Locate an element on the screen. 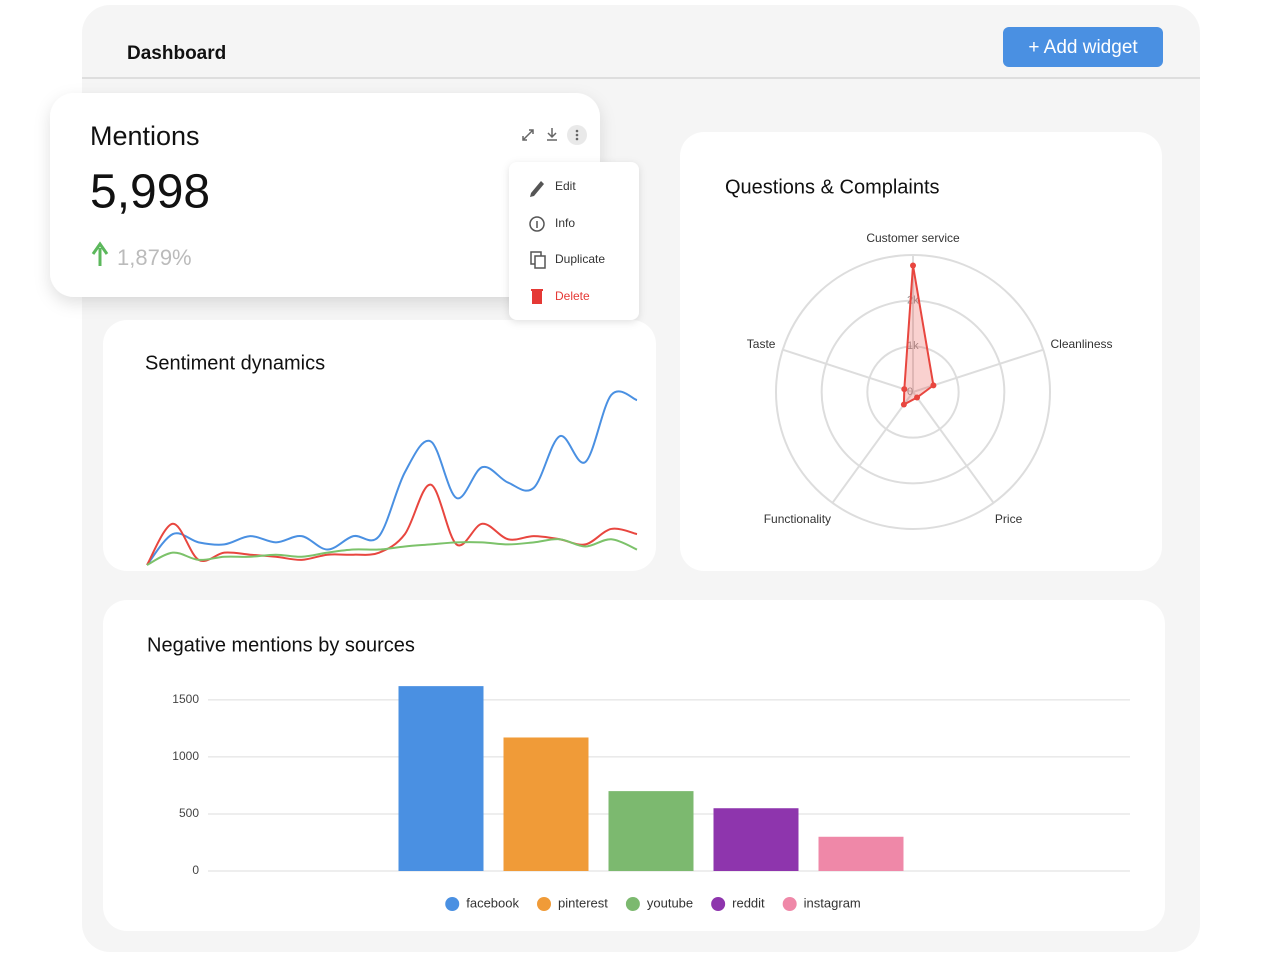  menu-item: Delete is located at coordinates (572, 296).